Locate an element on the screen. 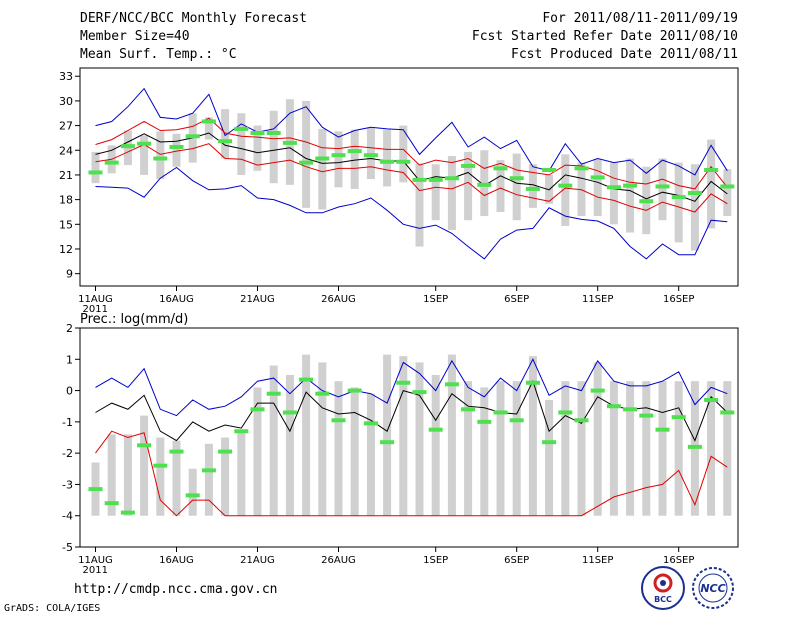  source-url: http://cmdp.ncc.cma.gov.cn is located at coordinates (176, 589).